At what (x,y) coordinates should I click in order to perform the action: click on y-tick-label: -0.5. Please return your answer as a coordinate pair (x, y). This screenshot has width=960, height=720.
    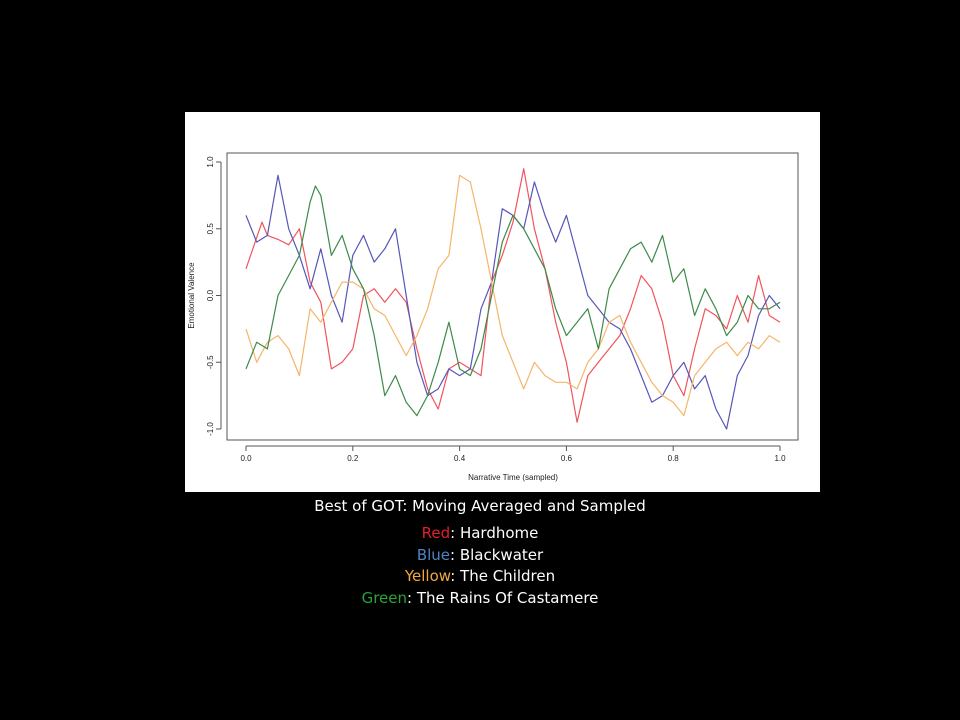
    Looking at the image, I should click on (210, 362).